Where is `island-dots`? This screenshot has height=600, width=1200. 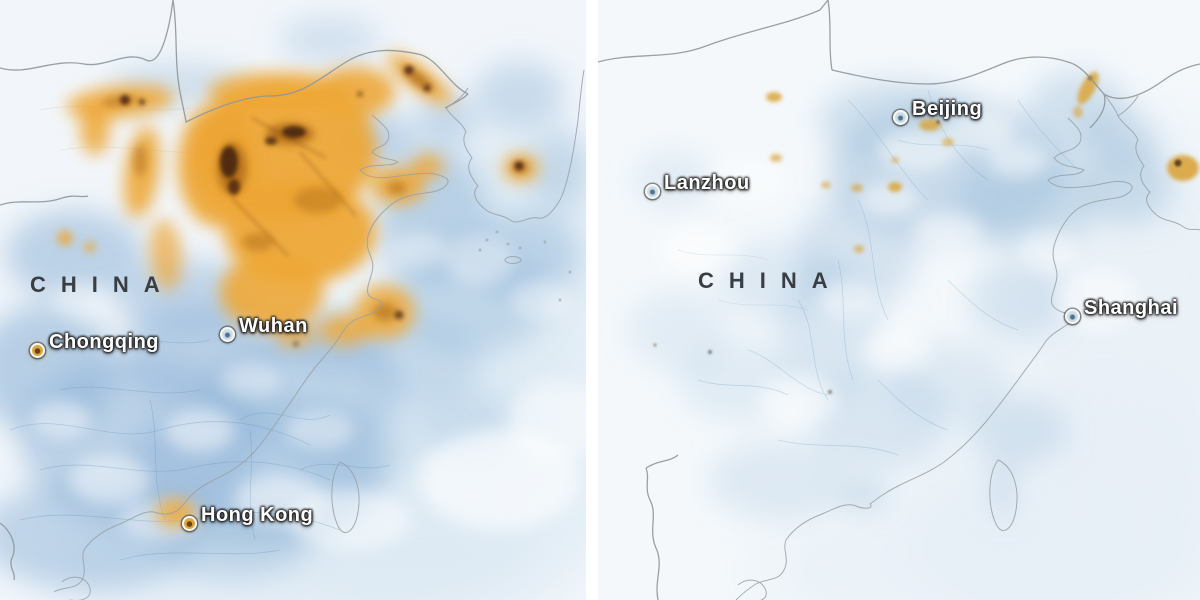 island-dots is located at coordinates (525, 266).